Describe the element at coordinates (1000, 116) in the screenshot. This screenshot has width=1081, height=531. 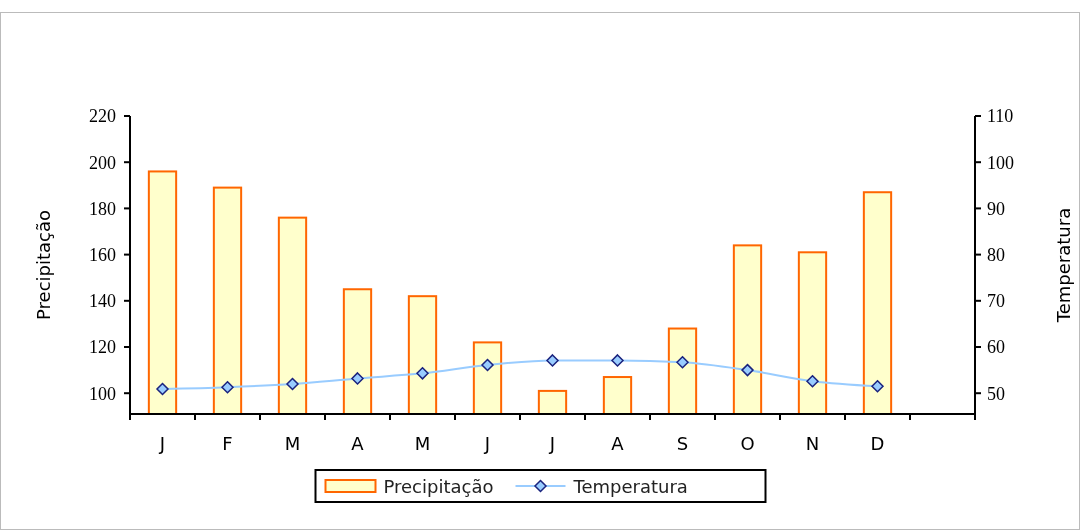
I see `y2-tick-label: 110` at that location.